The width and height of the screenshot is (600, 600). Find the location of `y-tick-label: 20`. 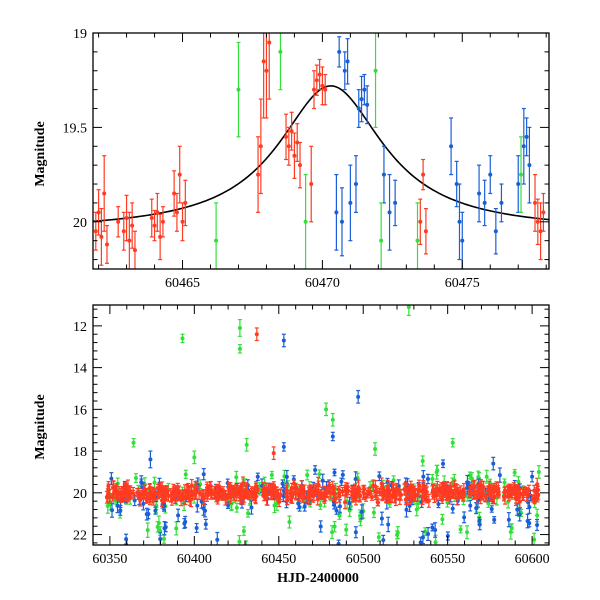

y-tick-label: 20 is located at coordinates (80, 223).